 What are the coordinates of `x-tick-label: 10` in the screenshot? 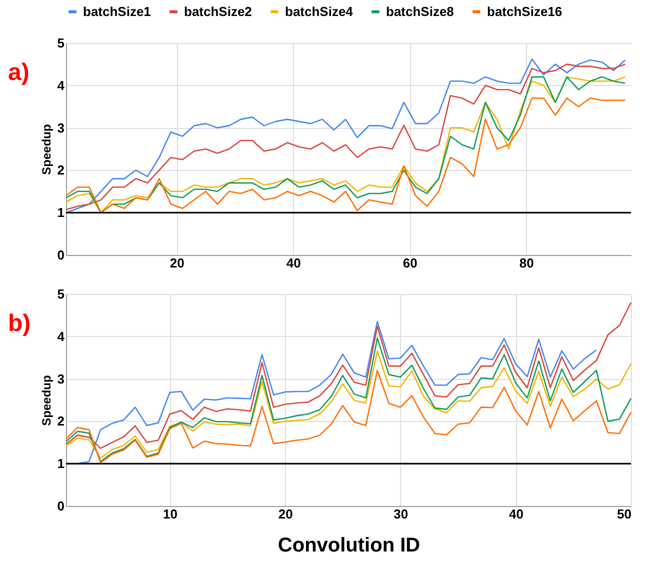 It's located at (170, 514).